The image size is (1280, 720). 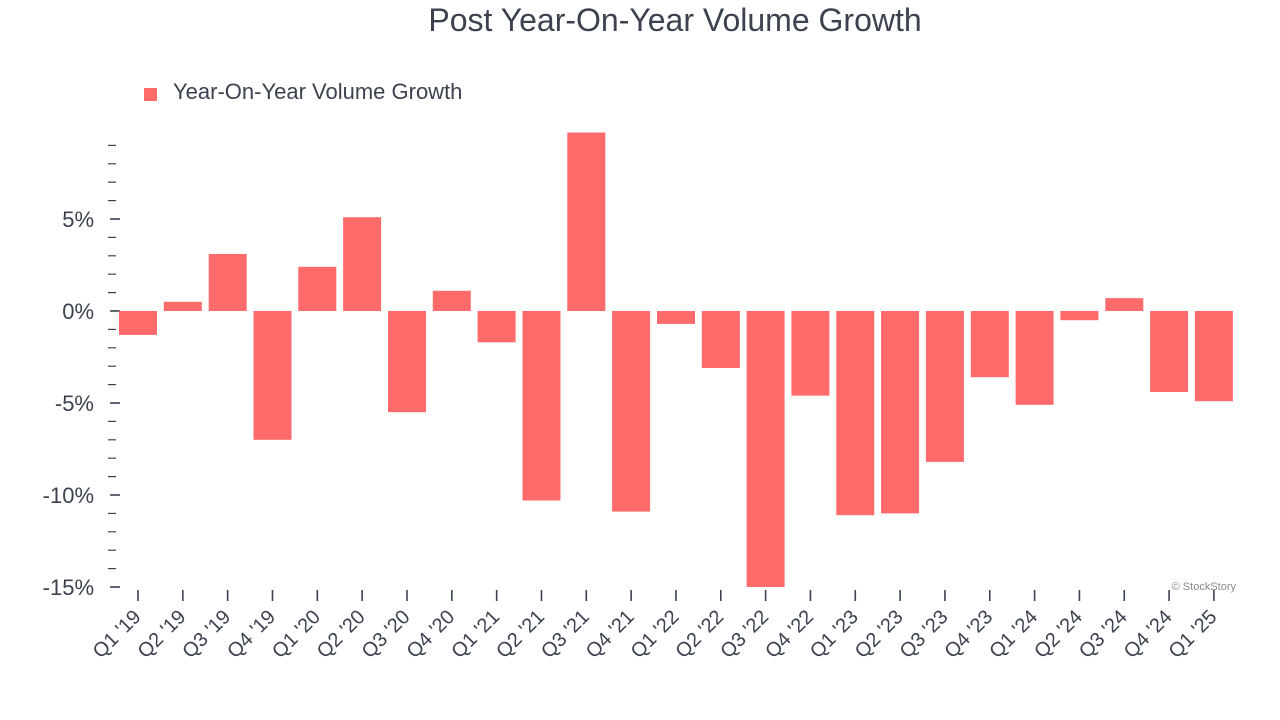 I want to click on x-tick-label: Q4 '24, so click(x=1148, y=634).